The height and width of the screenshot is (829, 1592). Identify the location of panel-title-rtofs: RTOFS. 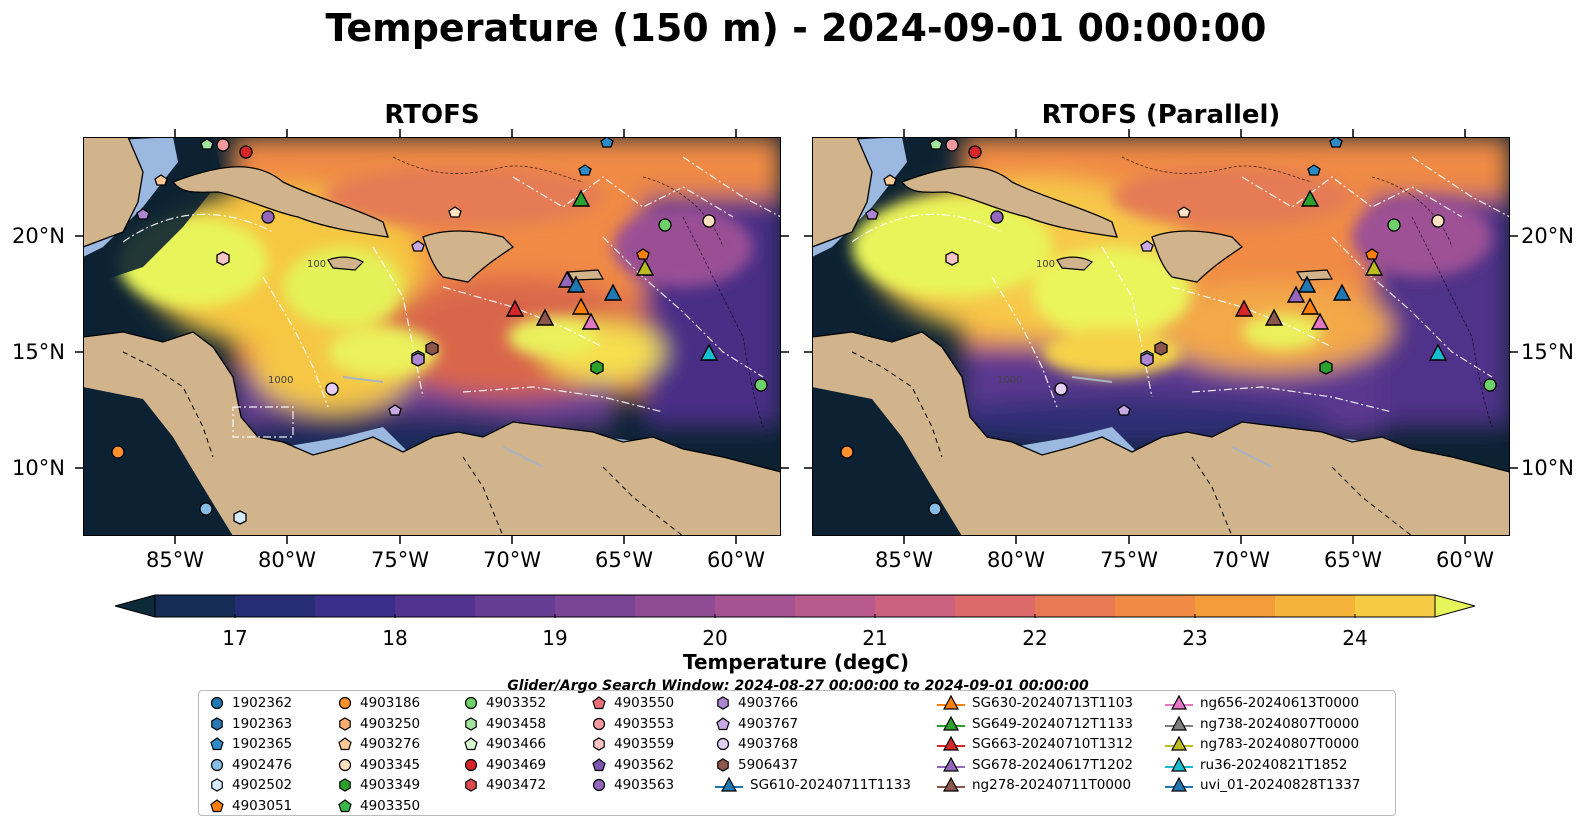
(432, 115).